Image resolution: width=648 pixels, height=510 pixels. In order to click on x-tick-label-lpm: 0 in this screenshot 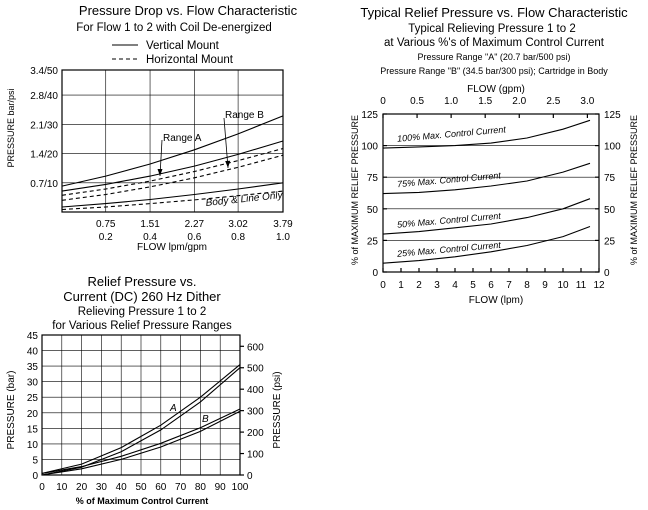, I will do `click(383, 285)`.